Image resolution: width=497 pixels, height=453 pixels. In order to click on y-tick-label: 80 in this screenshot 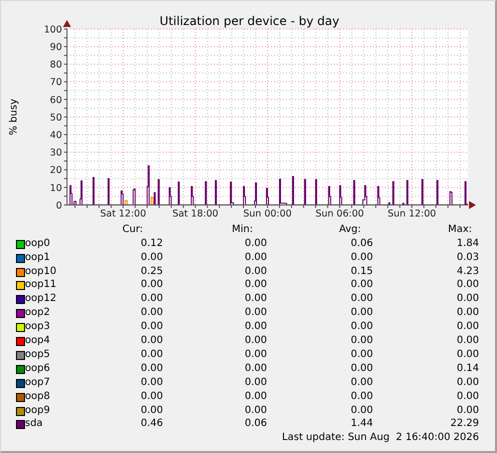, I will do `click(56, 65)`.